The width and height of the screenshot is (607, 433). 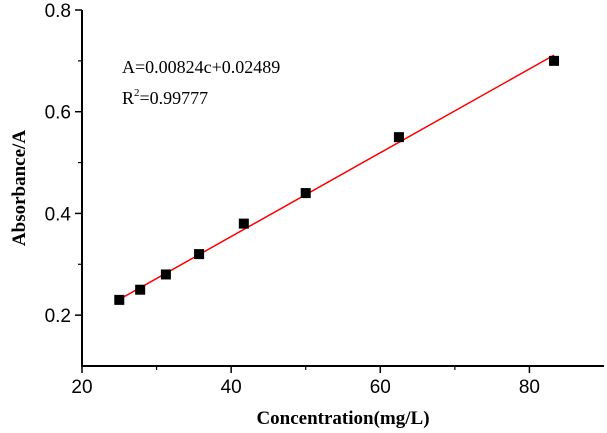 I want to click on r-squared-prefix: R, so click(x=128, y=98).